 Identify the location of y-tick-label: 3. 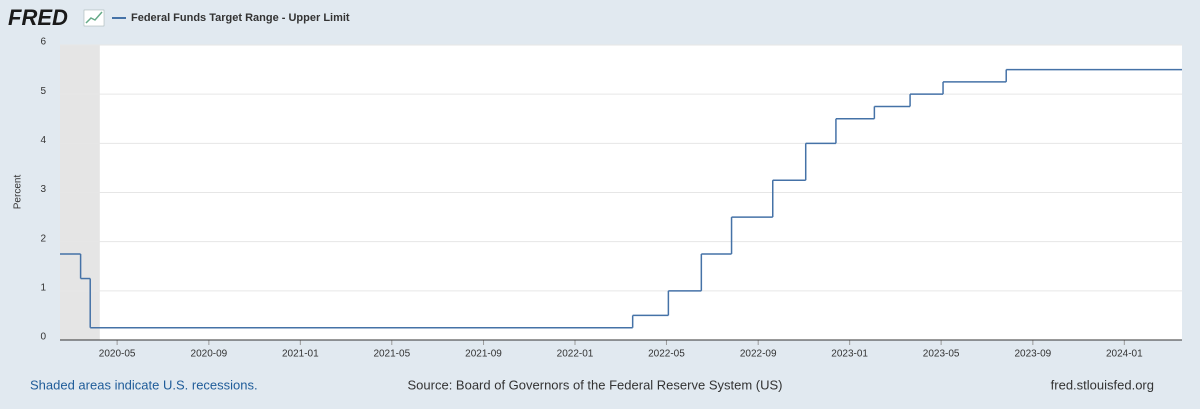
(43, 189).